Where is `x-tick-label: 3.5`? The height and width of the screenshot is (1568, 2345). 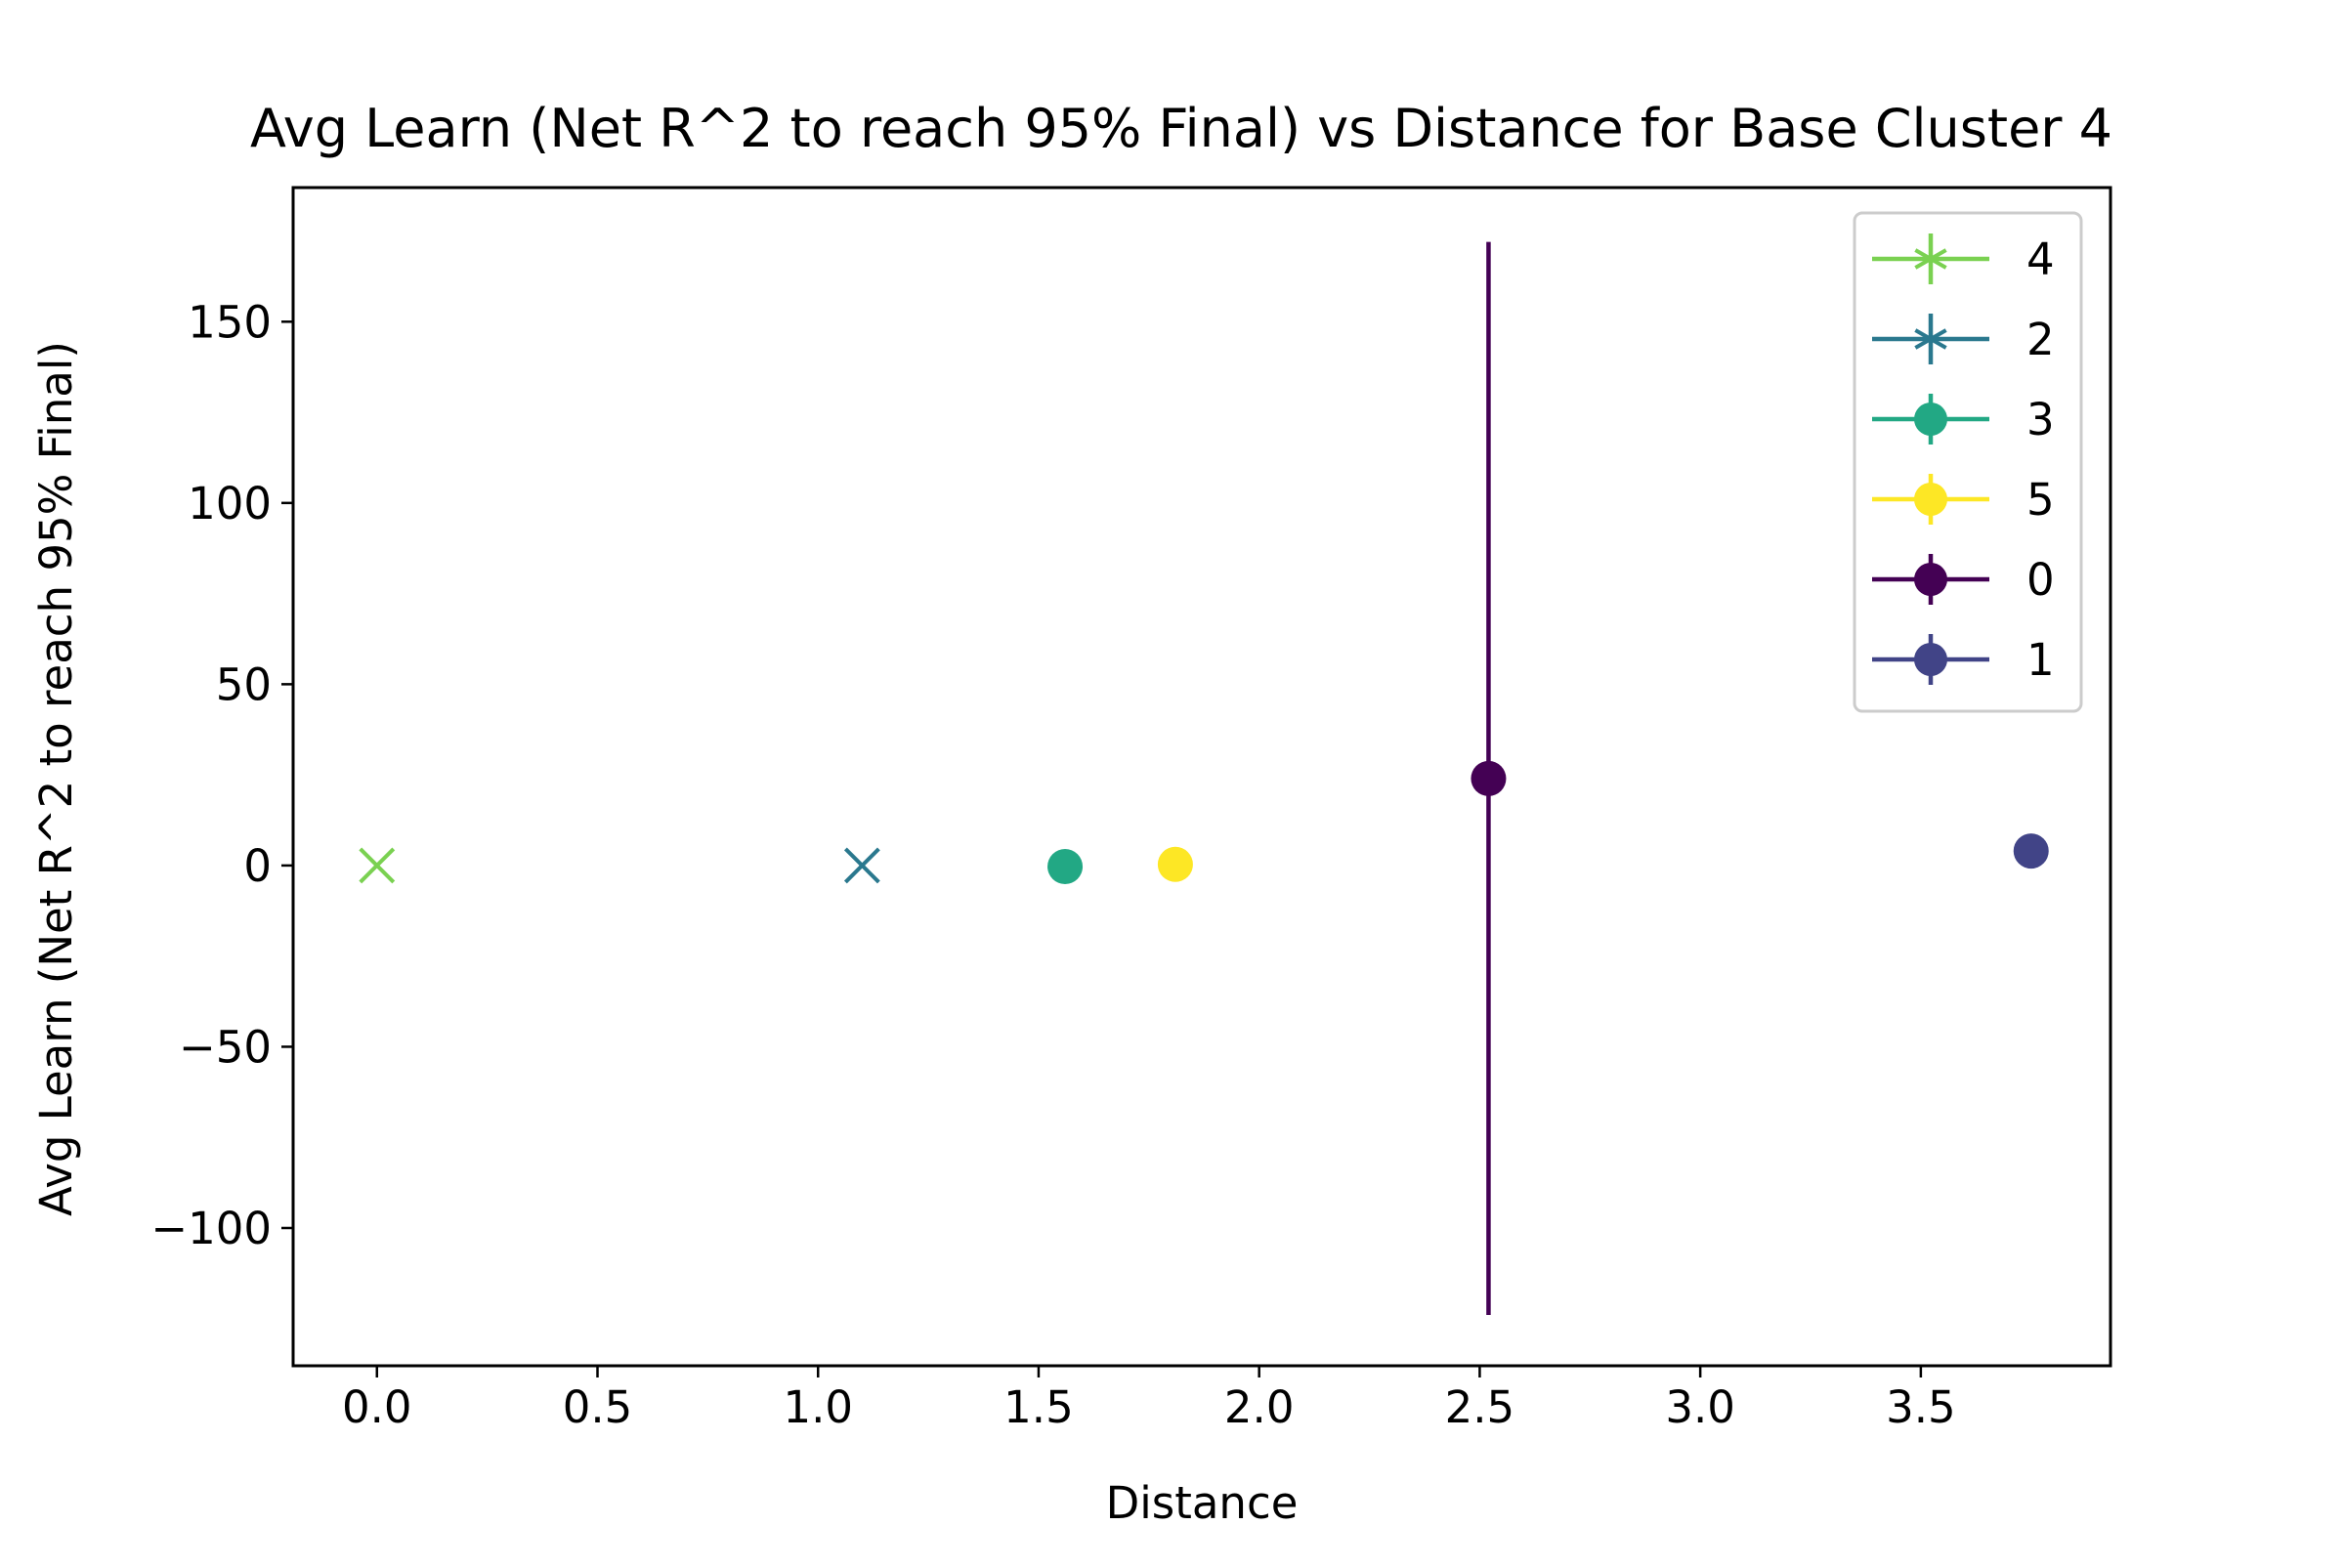
x-tick-label: 3.5 is located at coordinates (1921, 1407).